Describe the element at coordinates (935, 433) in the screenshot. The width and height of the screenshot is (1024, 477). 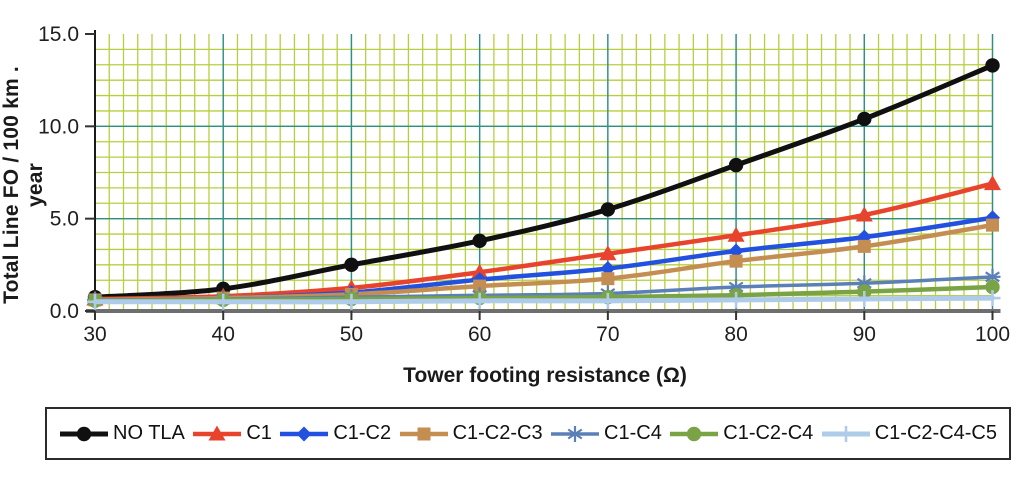
I see `legend-label: C1-C2-C4-C5` at that location.